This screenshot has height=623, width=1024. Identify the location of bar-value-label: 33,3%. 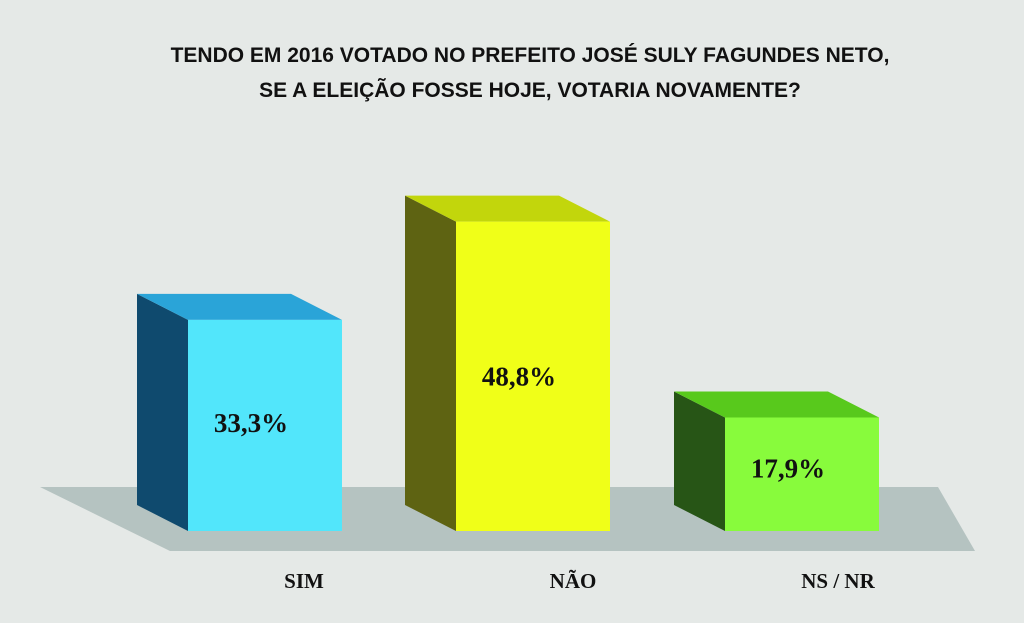
(251, 423).